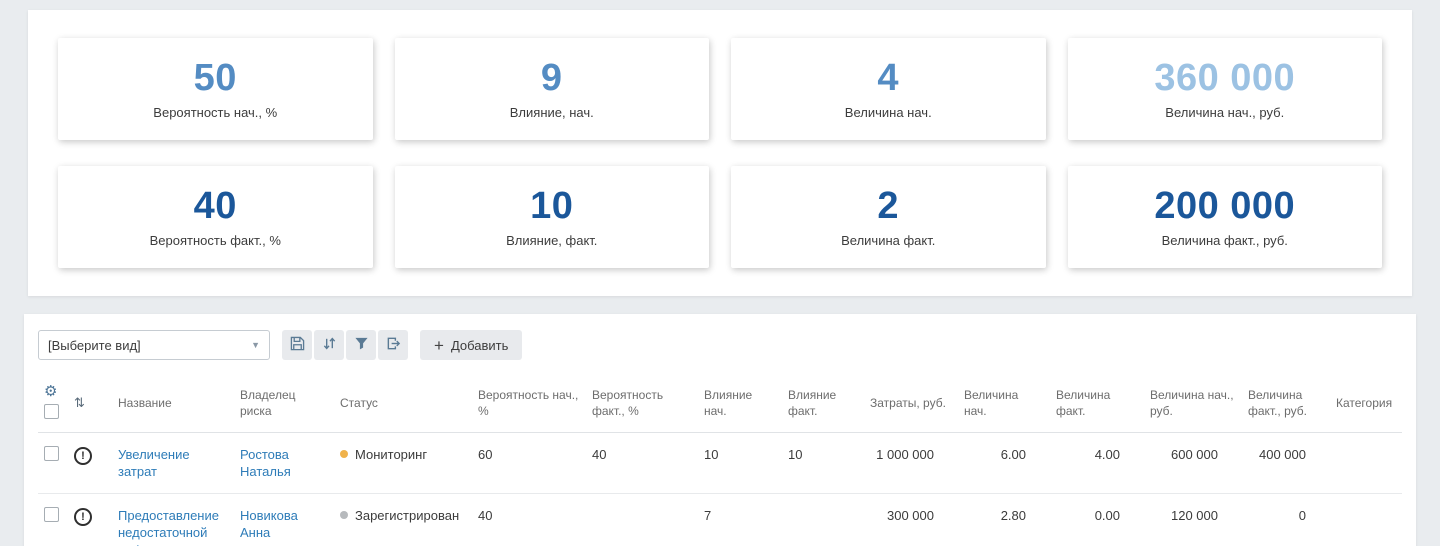  I want to click on column-header-status: Статус, so click(409, 404).